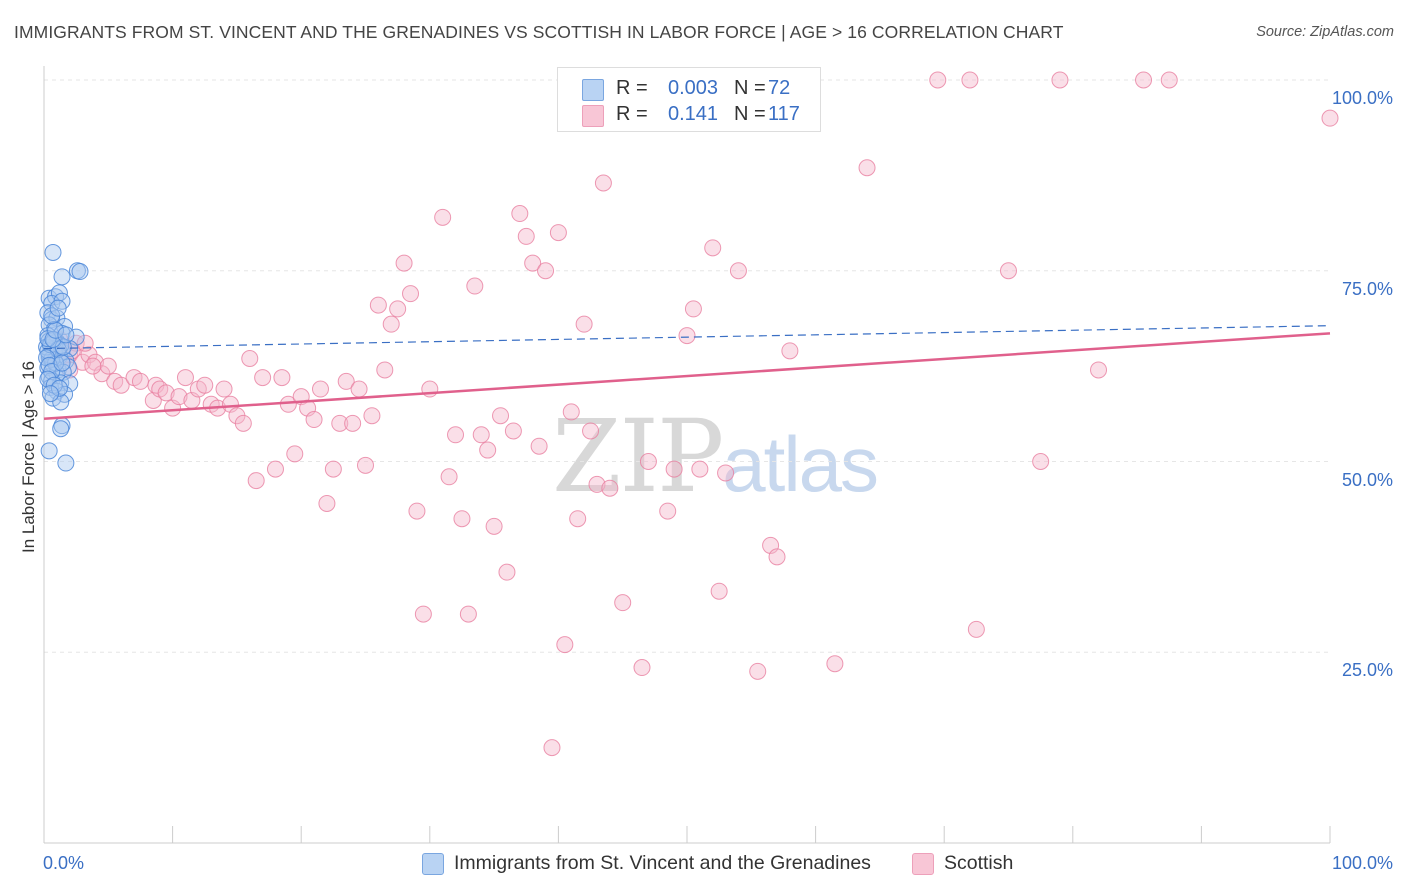  I want to click on x-tick-label-max: 100.0%, so click(1362, 863).